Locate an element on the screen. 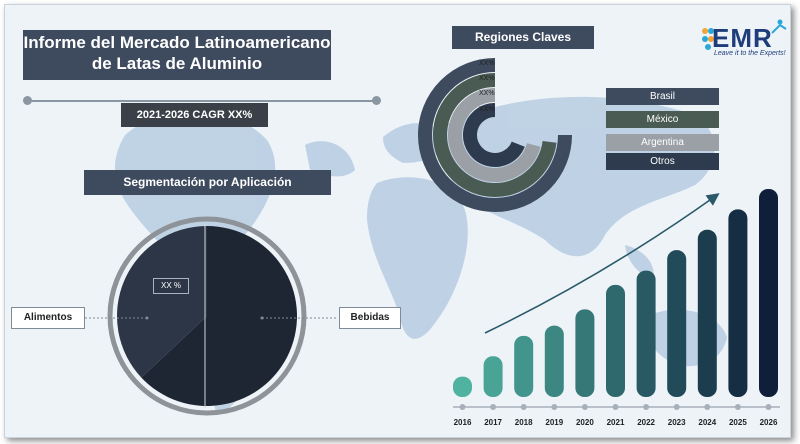 The image size is (800, 444). ring-value-otros: XX% is located at coordinates (487, 109).